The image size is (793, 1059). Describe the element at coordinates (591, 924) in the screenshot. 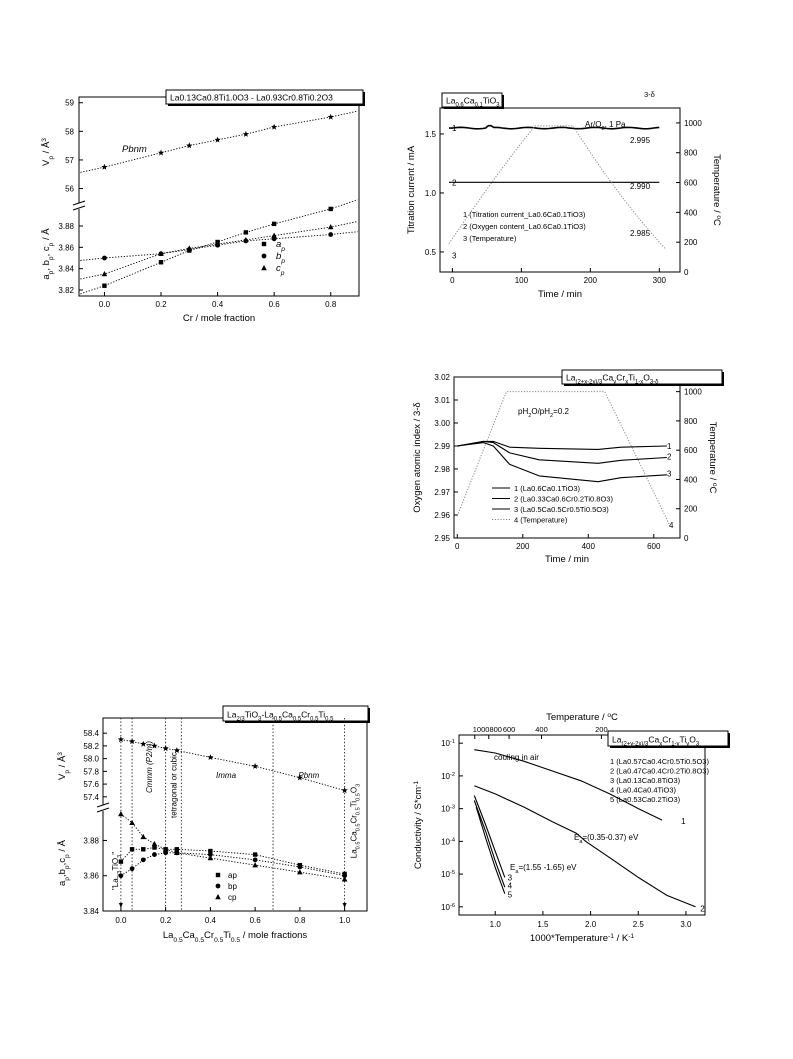

I see `x-tick-label: 2.0` at that location.